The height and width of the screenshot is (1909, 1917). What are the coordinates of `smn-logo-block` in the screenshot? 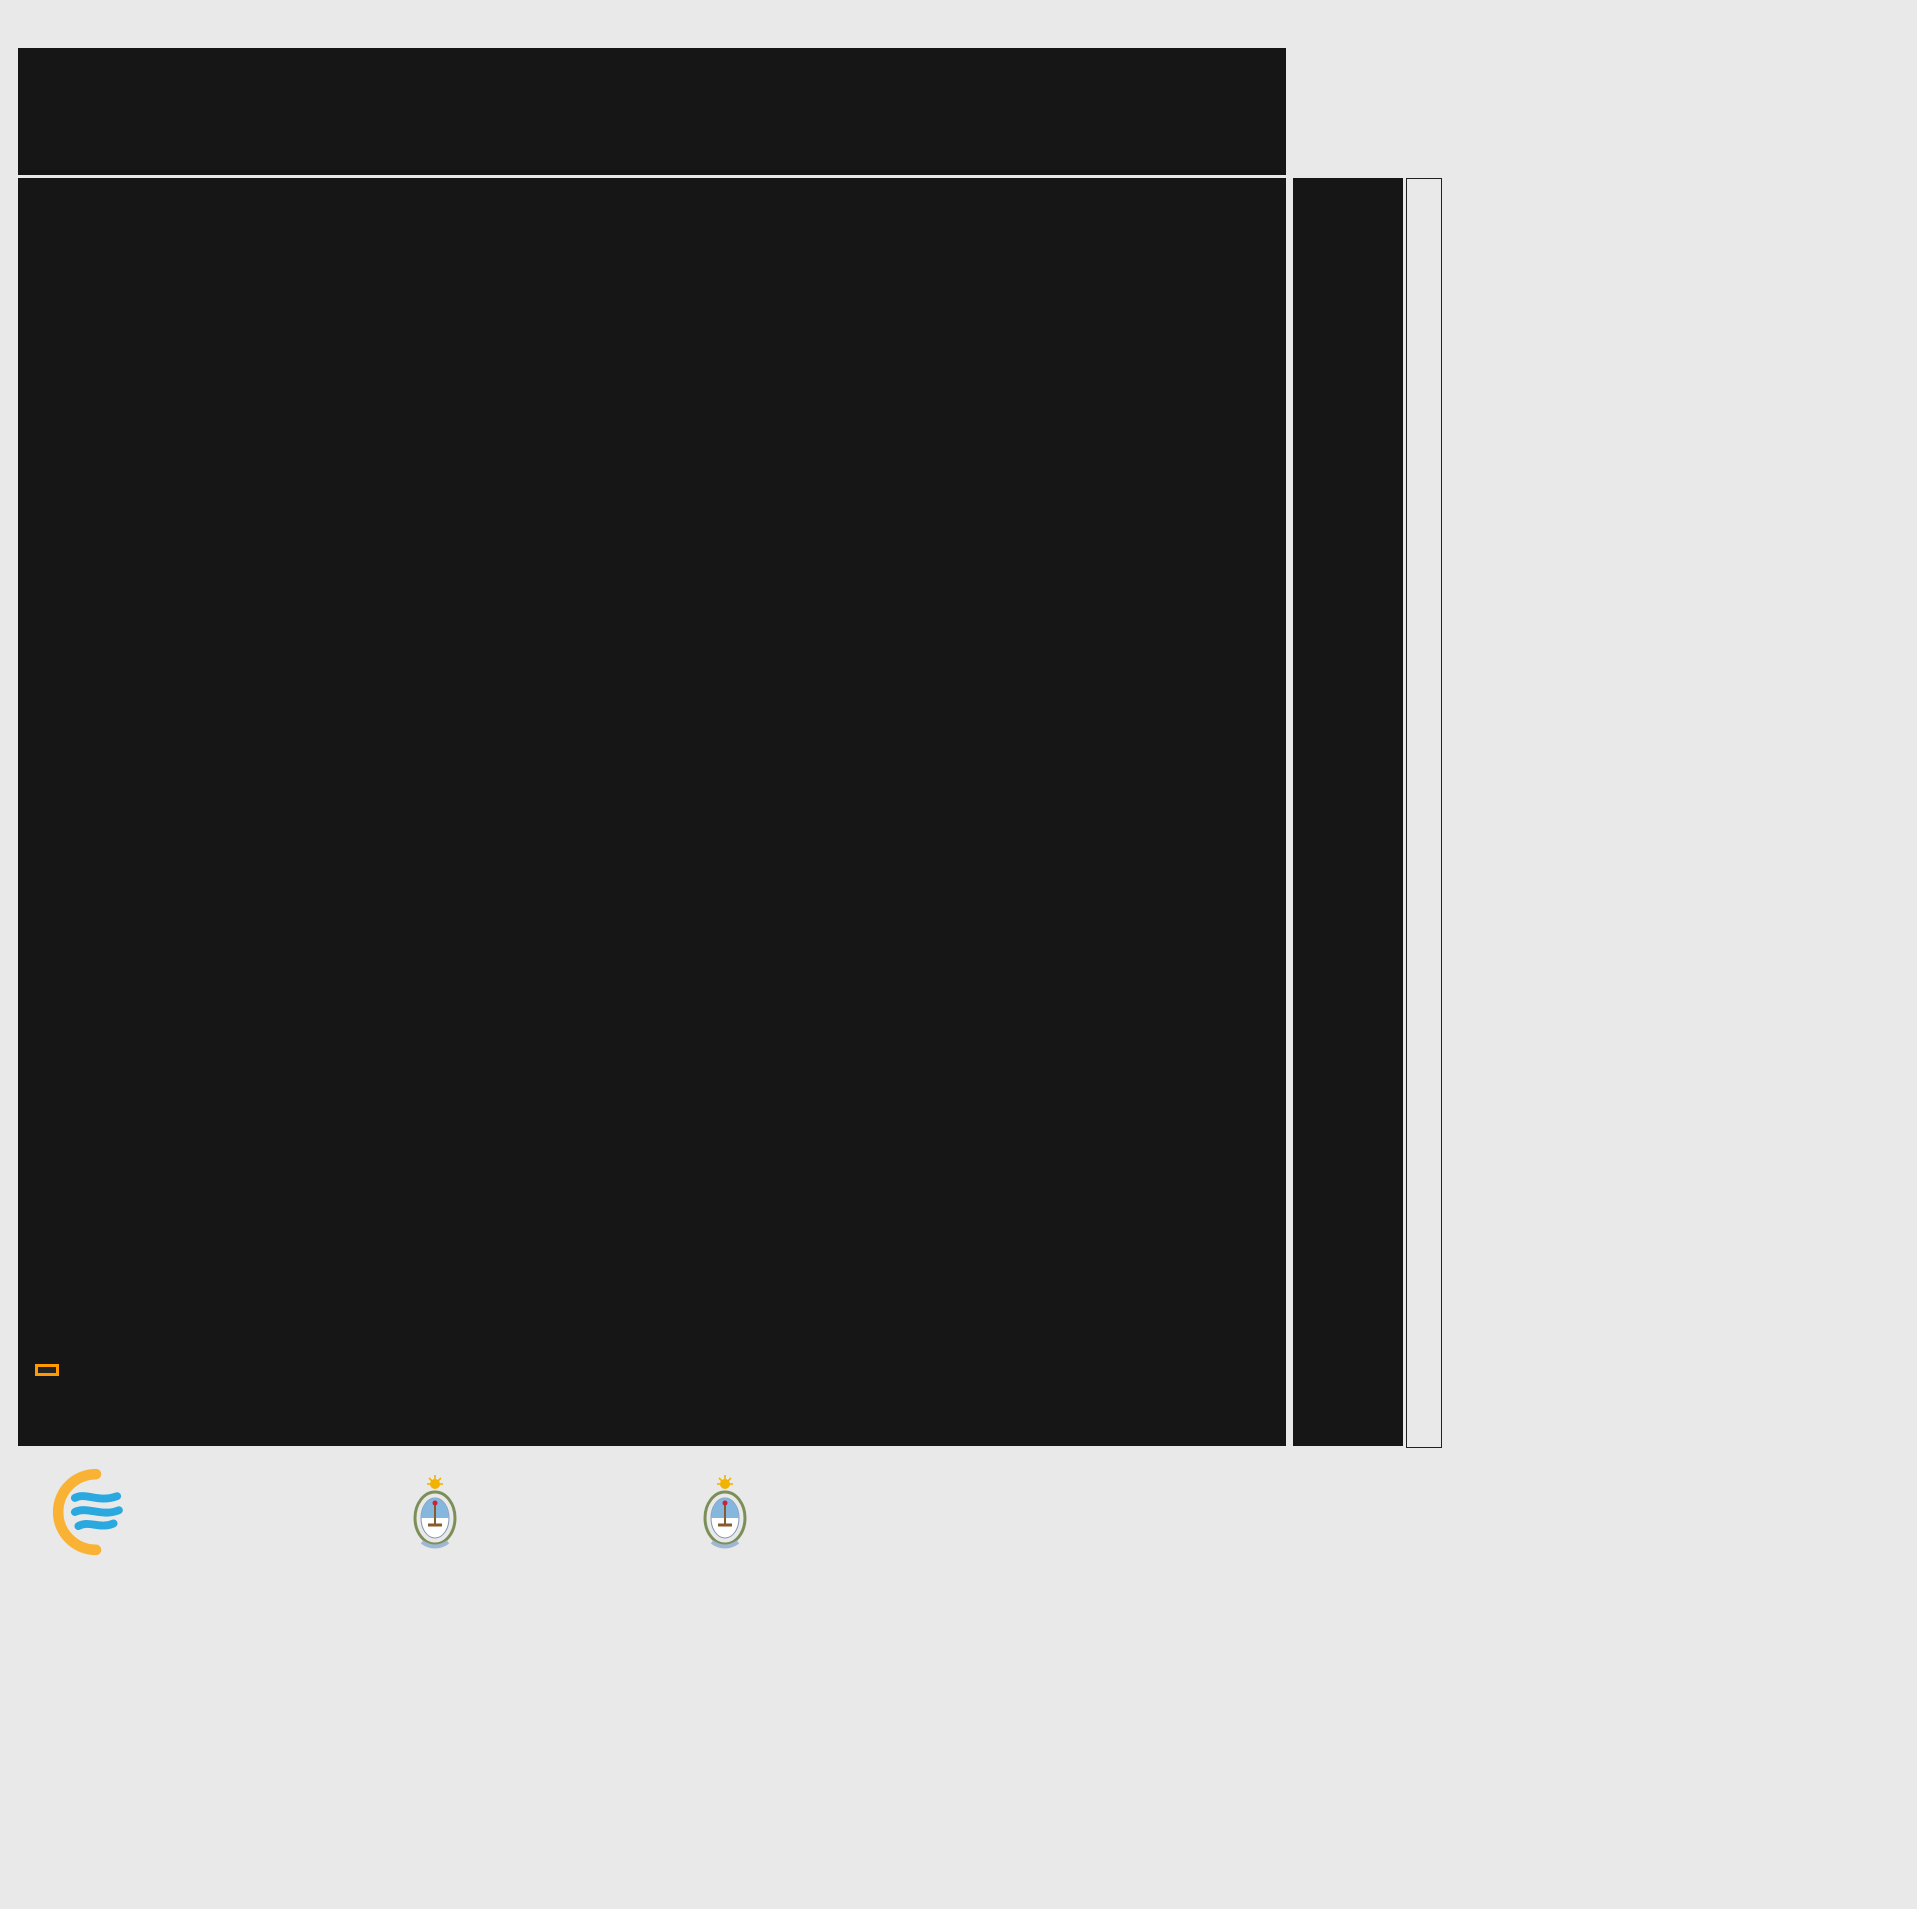 It's located at (103, 1512).